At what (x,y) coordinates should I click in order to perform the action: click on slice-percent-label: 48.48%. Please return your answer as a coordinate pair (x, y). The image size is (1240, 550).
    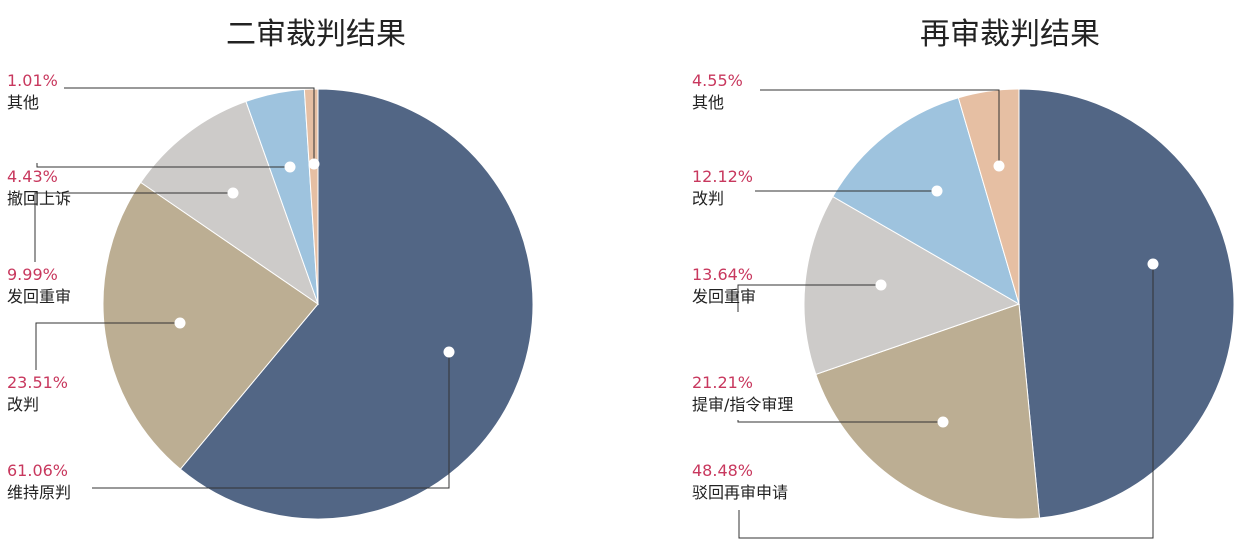
    Looking at the image, I should click on (722, 470).